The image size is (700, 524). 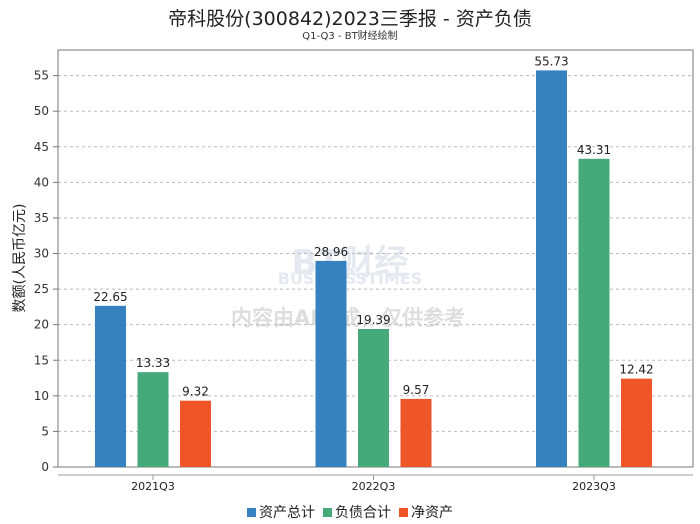 What do you see at coordinates (41, 147) in the screenshot?
I see `y-tick-label: 45` at bounding box center [41, 147].